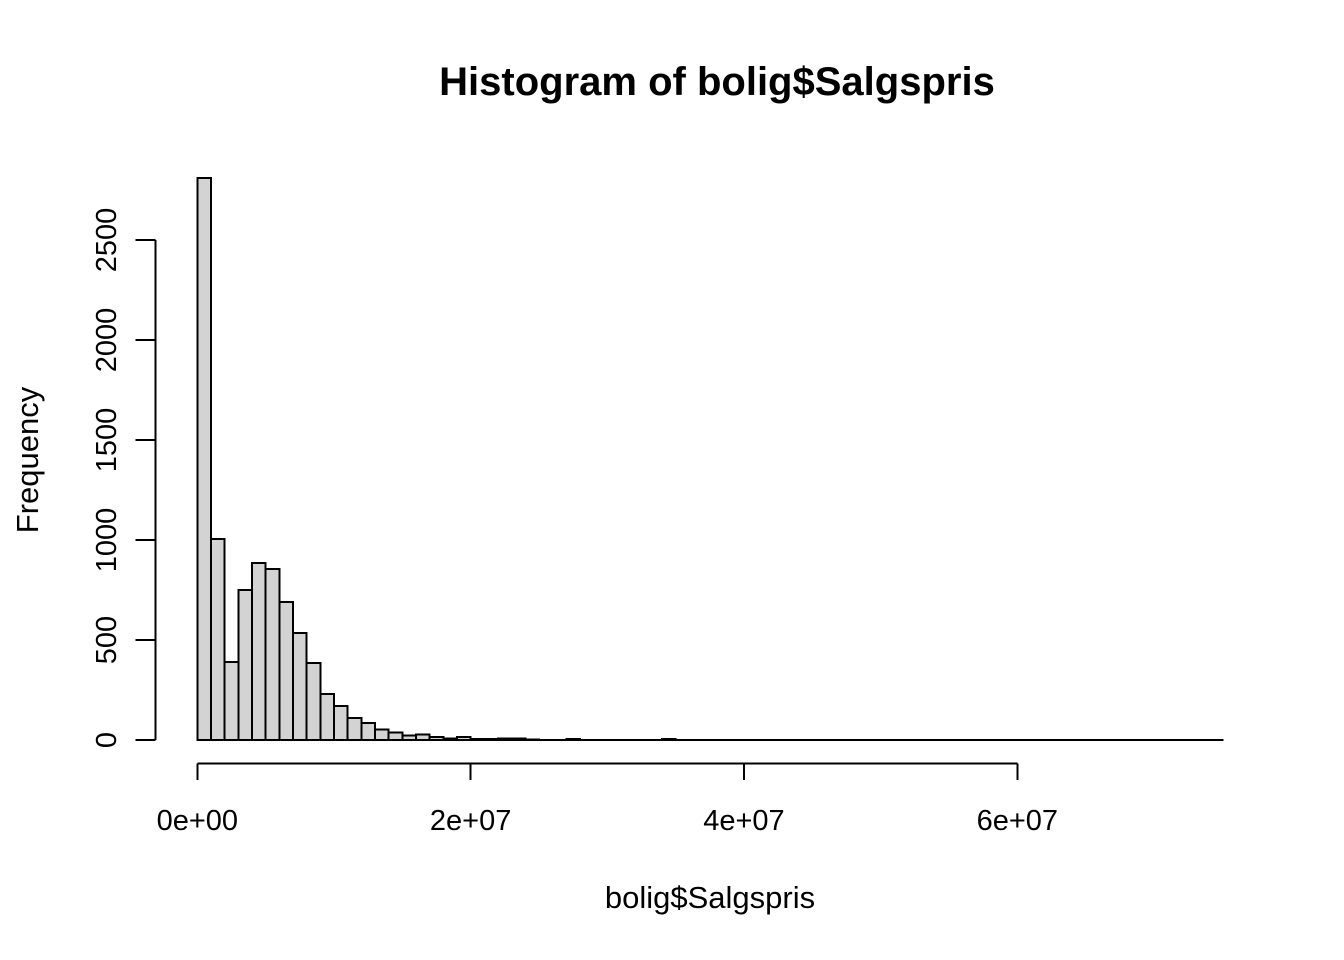  I want to click on x-tick-label: 0e+00, so click(197, 821).